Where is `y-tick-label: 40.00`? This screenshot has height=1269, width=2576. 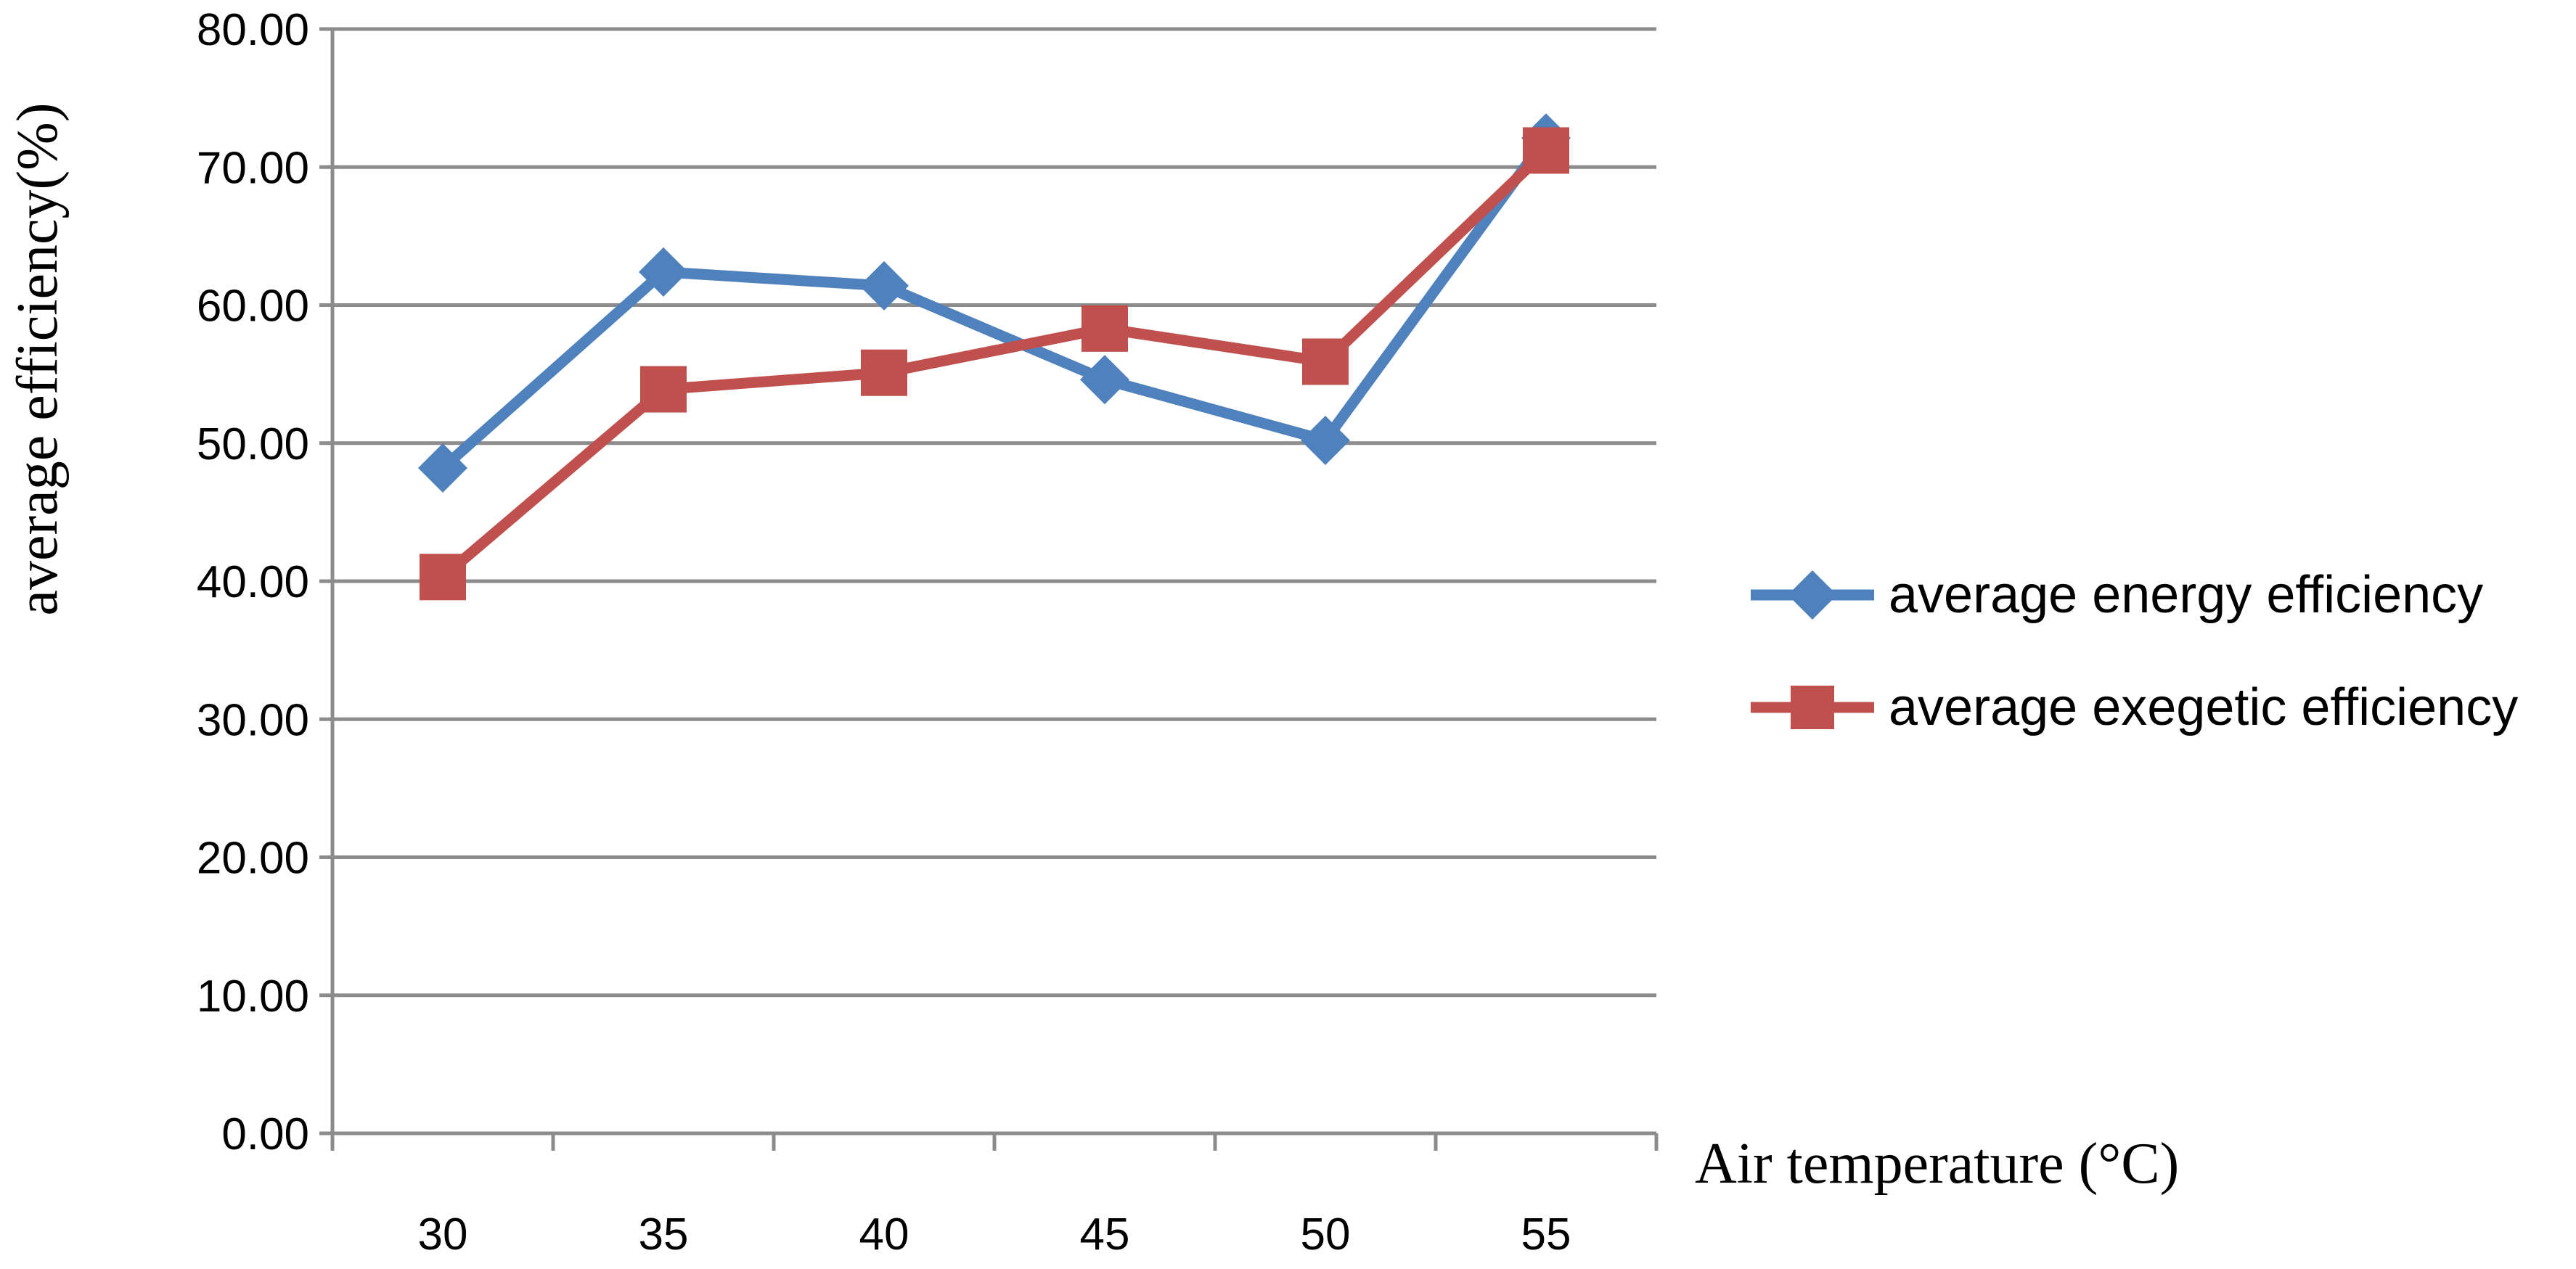
y-tick-label: 40.00 is located at coordinates (253, 582).